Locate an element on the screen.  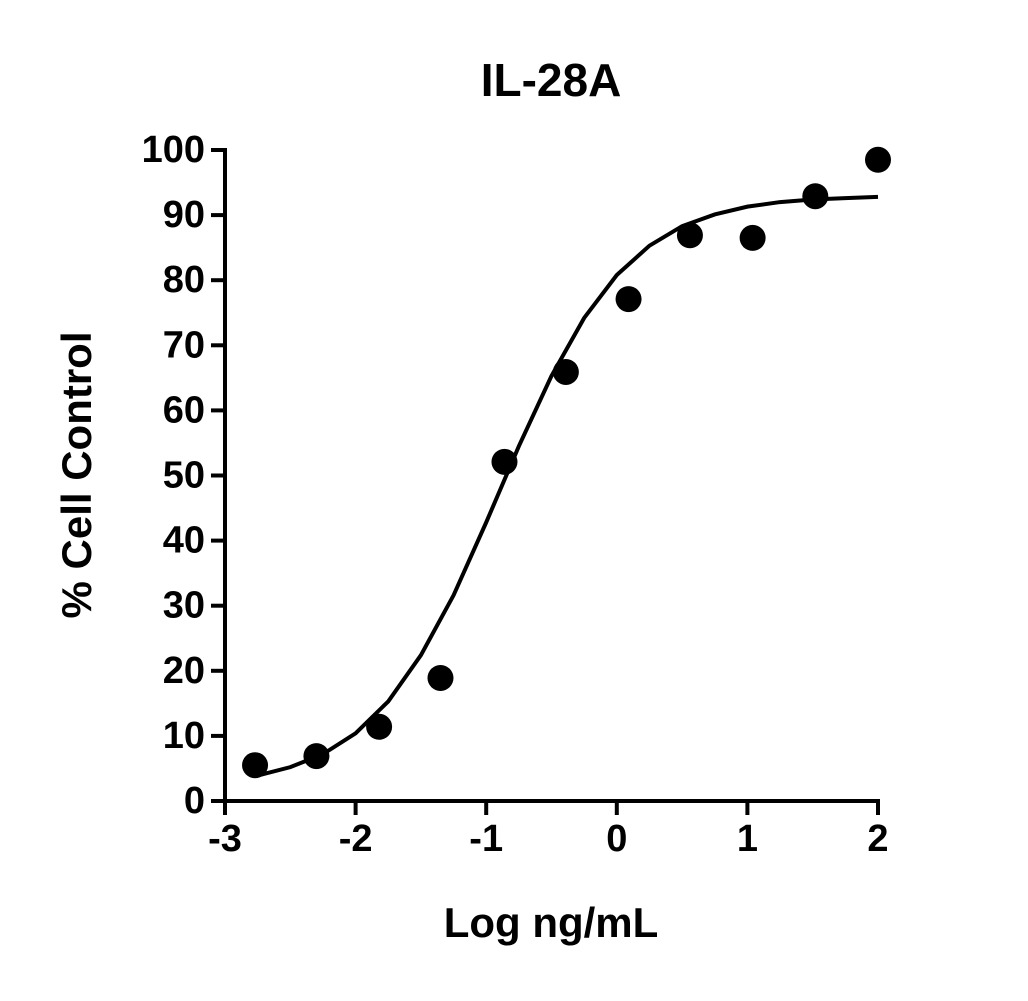
x-tick-label: -1 is located at coordinates (486, 839).